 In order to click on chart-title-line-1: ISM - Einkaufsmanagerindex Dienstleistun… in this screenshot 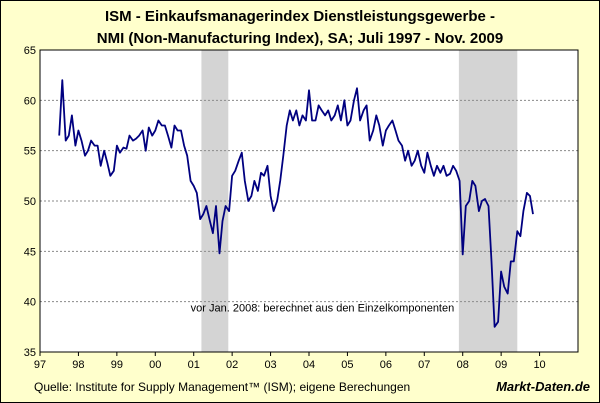, I will do `click(300, 16)`.